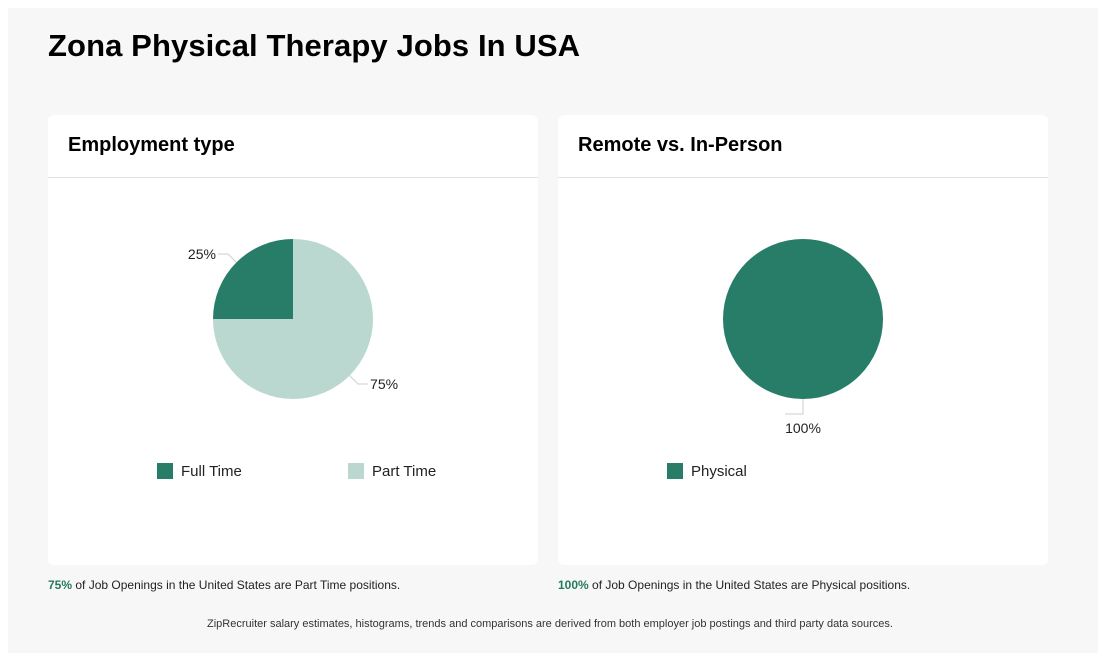 The height and width of the screenshot is (653, 1100). What do you see at coordinates (680, 145) in the screenshot?
I see `chart-title: Remote vs. In-Person` at bounding box center [680, 145].